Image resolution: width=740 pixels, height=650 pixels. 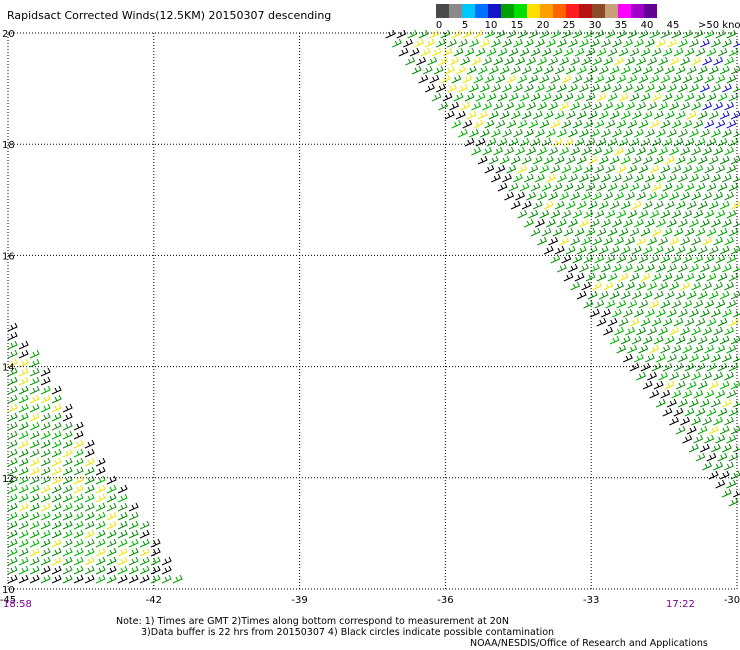 What do you see at coordinates (445, 600) in the screenshot?
I see `lon-tick-label: -36` at bounding box center [445, 600].